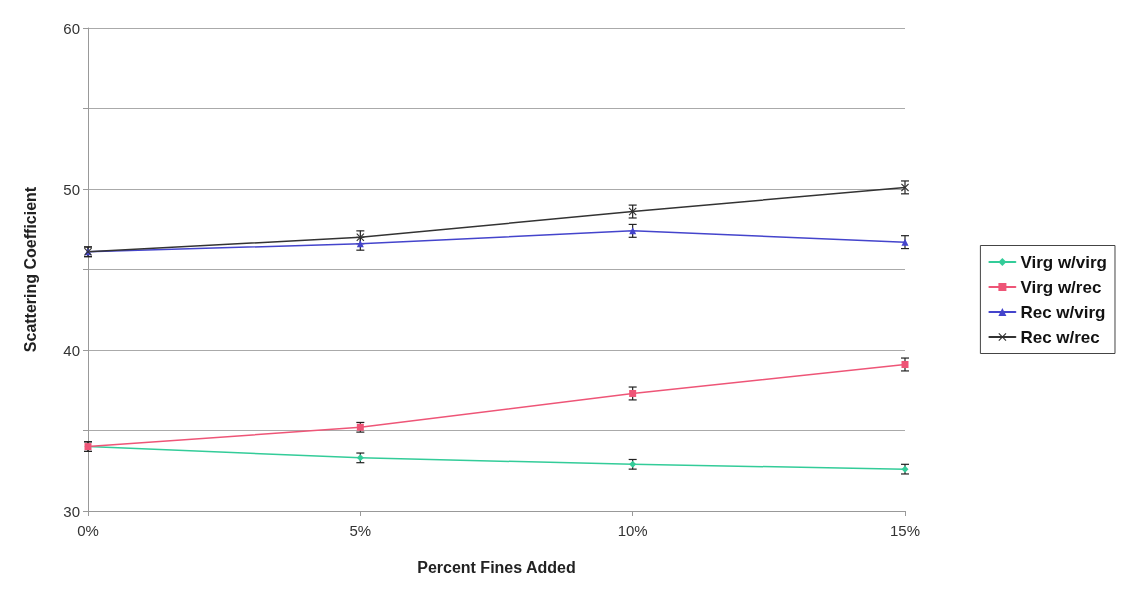 The image size is (1129, 599). I want to click on x-tick-label: 0%, so click(88, 530).